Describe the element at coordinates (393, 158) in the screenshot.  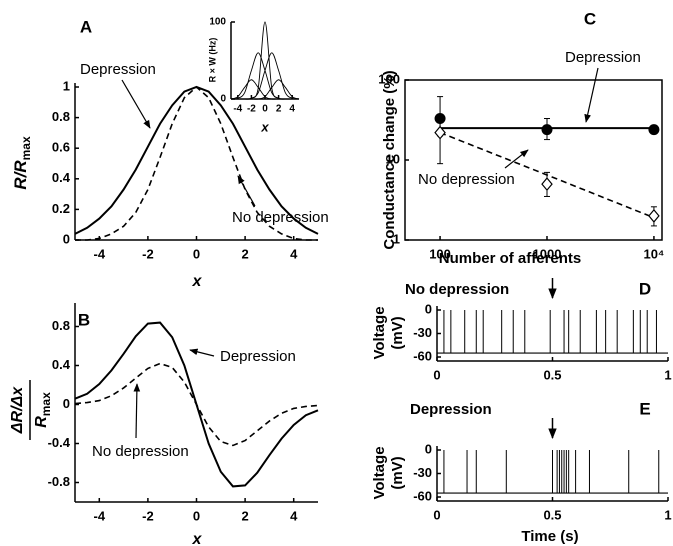
I see `y-tick-label: 10` at that location.